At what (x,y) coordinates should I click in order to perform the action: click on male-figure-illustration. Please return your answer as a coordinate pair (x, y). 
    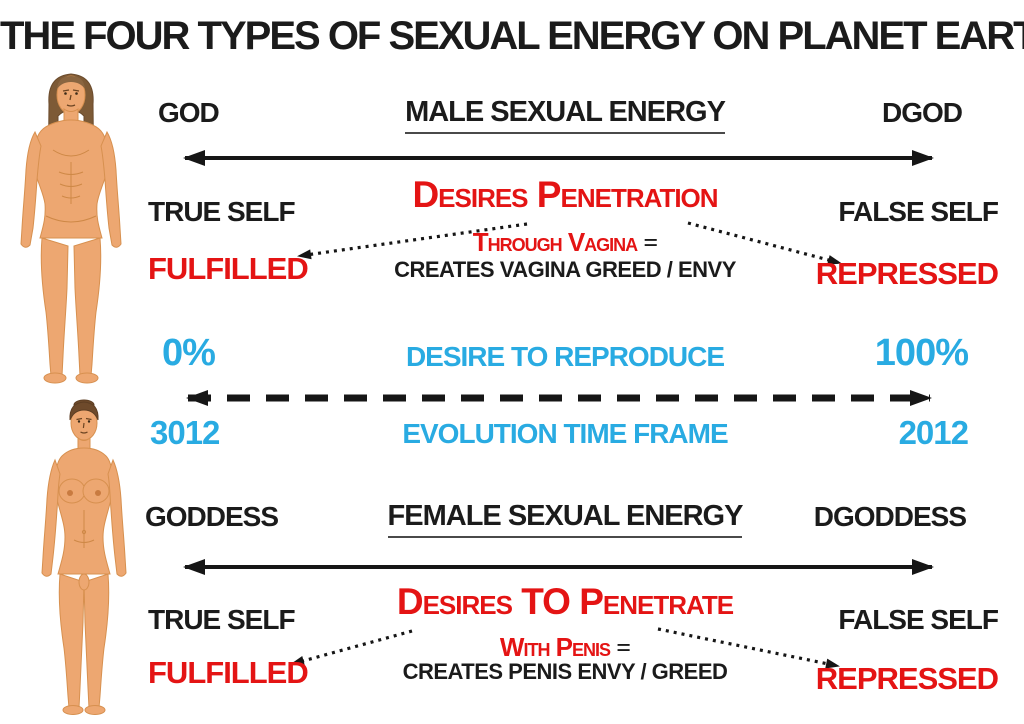
    Looking at the image, I should click on (71, 228).